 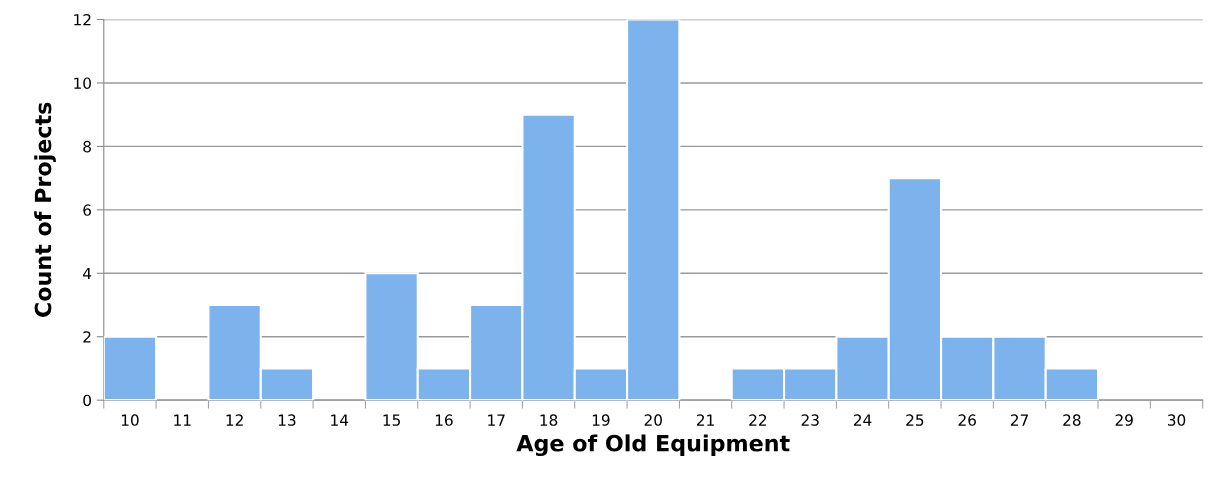 I want to click on x-tick-label: 16, so click(x=444, y=420).